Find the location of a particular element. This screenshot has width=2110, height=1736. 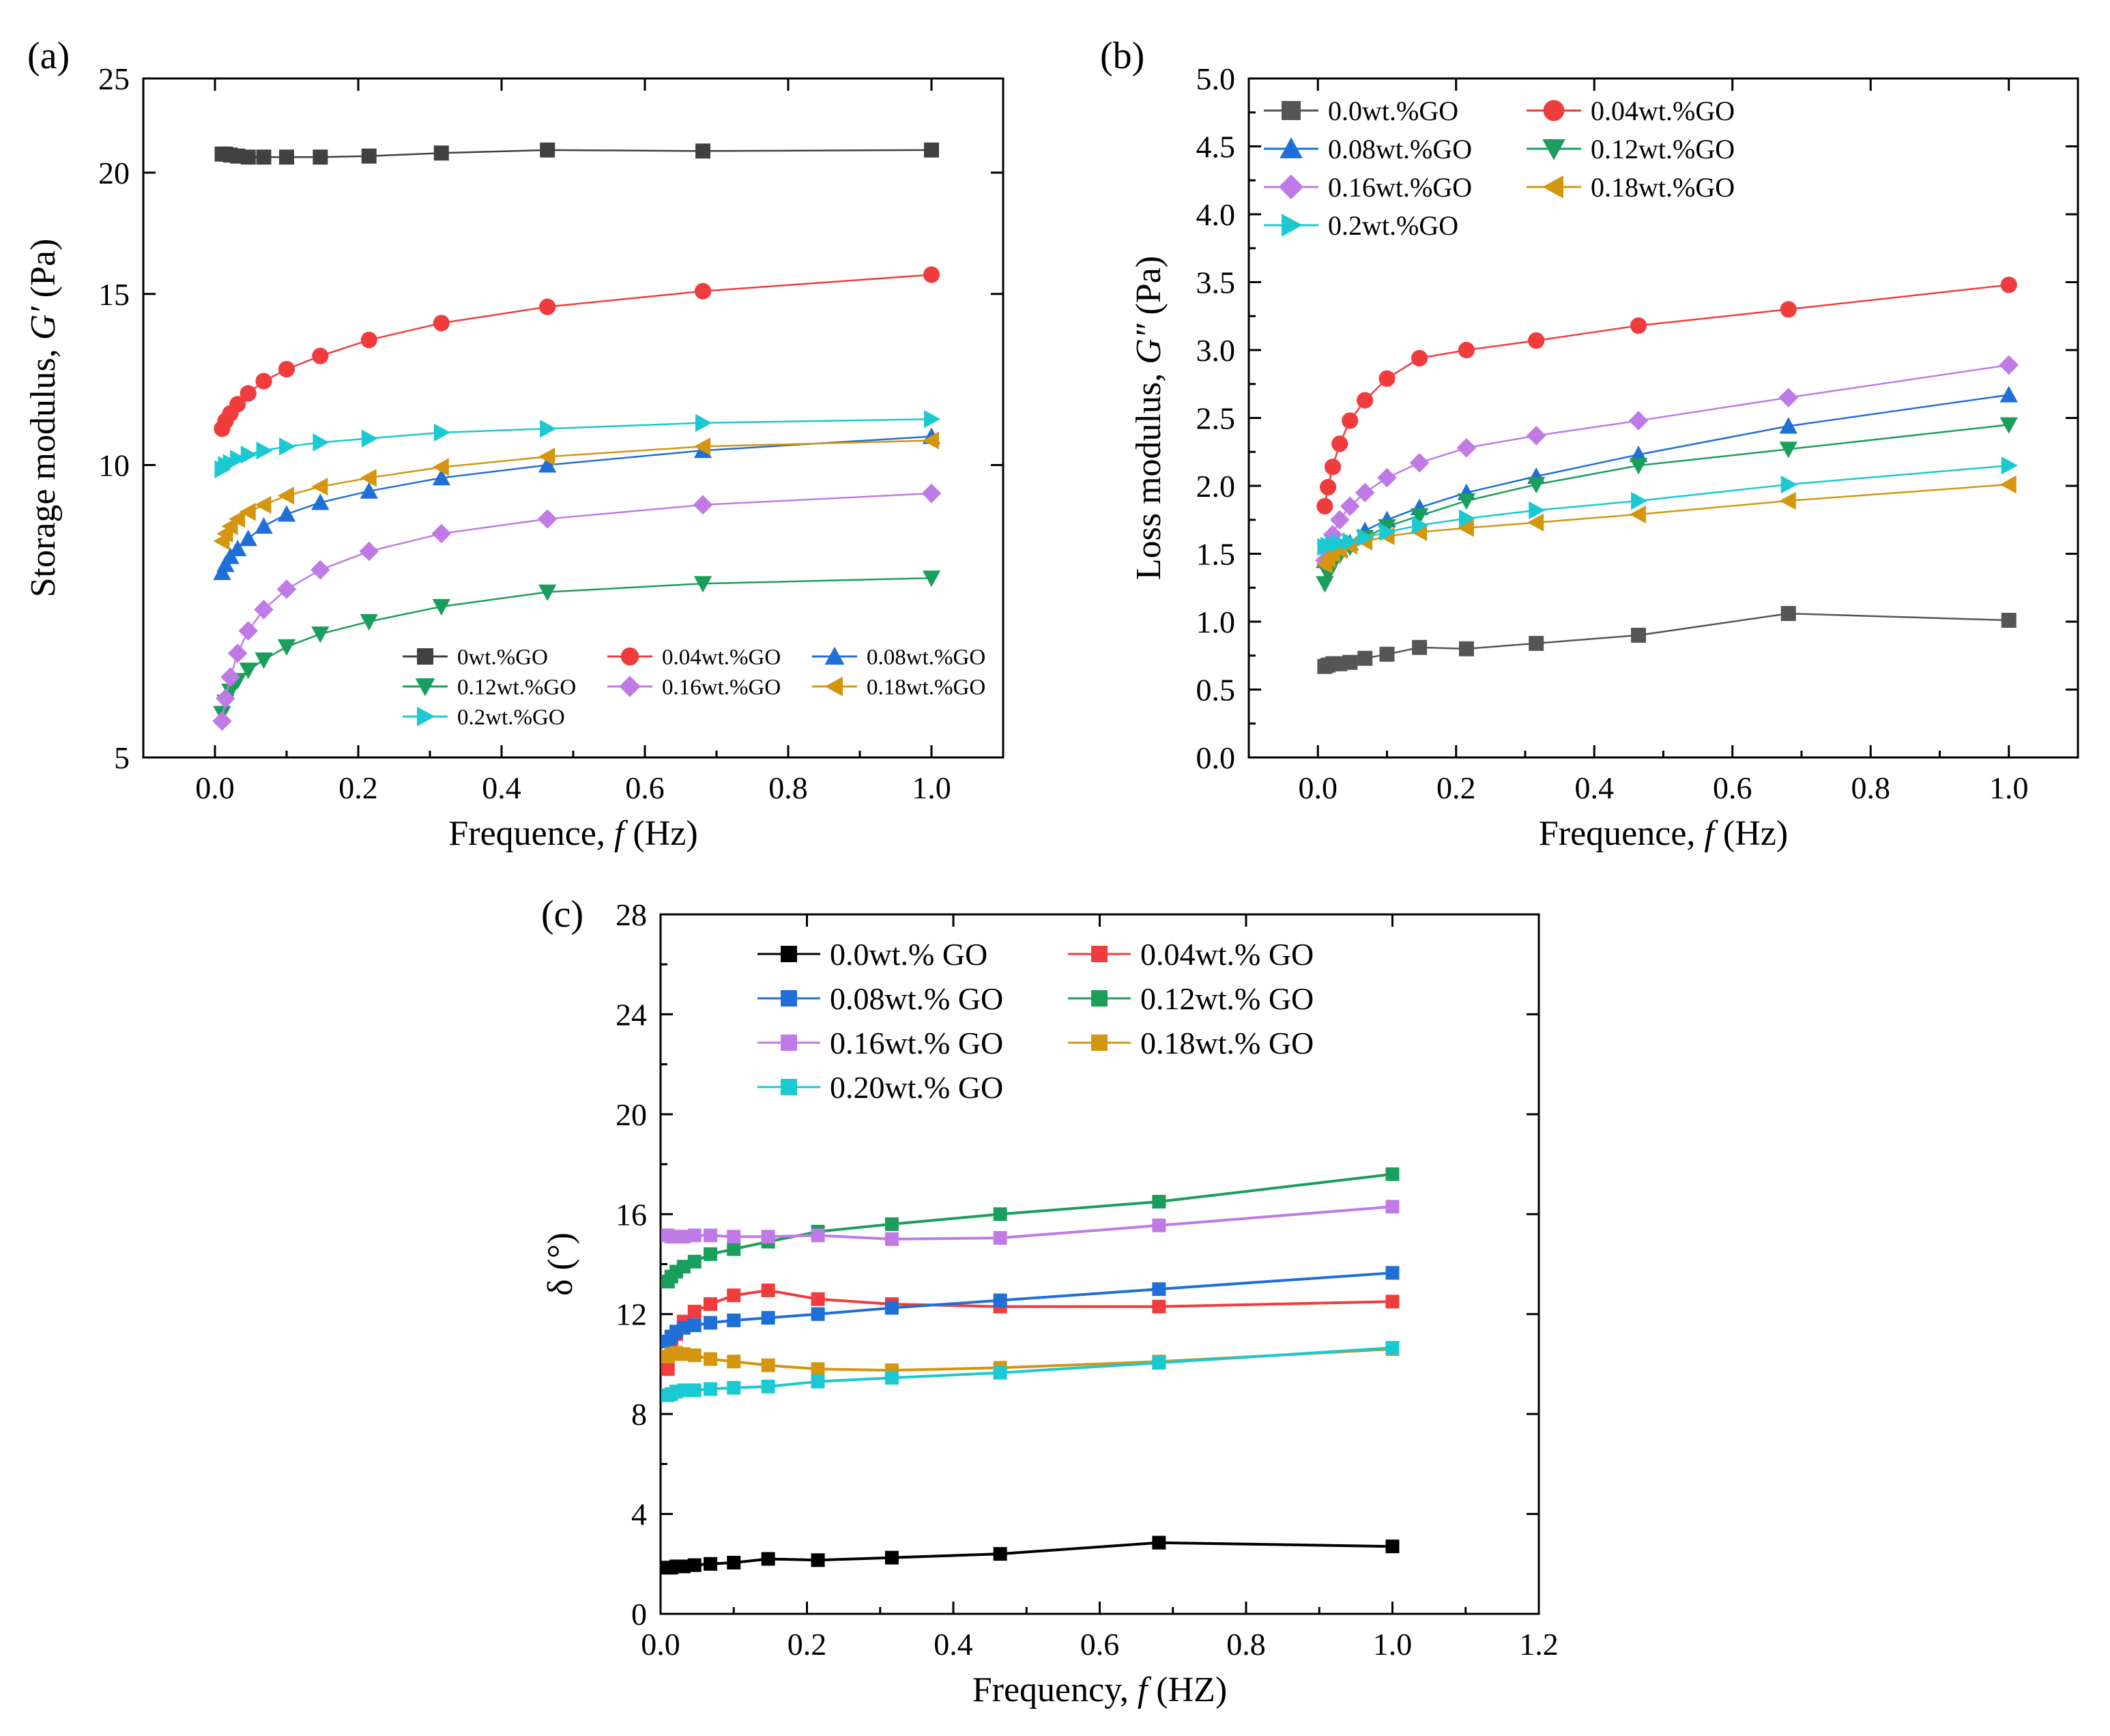

legend-item: 0.04wt.%GO is located at coordinates (694, 658).